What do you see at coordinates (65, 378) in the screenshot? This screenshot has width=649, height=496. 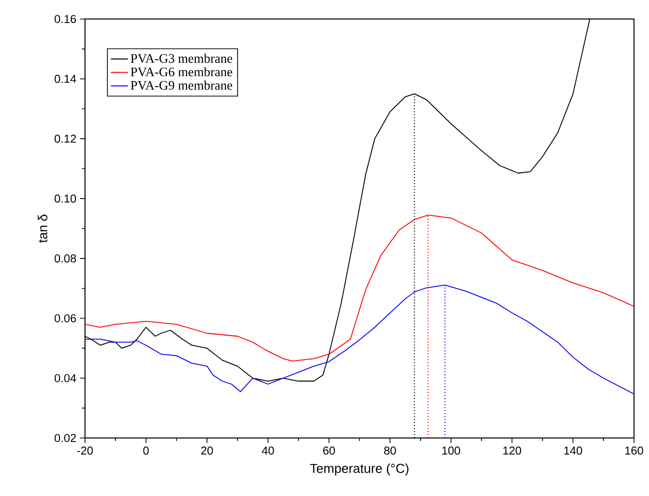 I see `y-tick-label: 0.04` at bounding box center [65, 378].